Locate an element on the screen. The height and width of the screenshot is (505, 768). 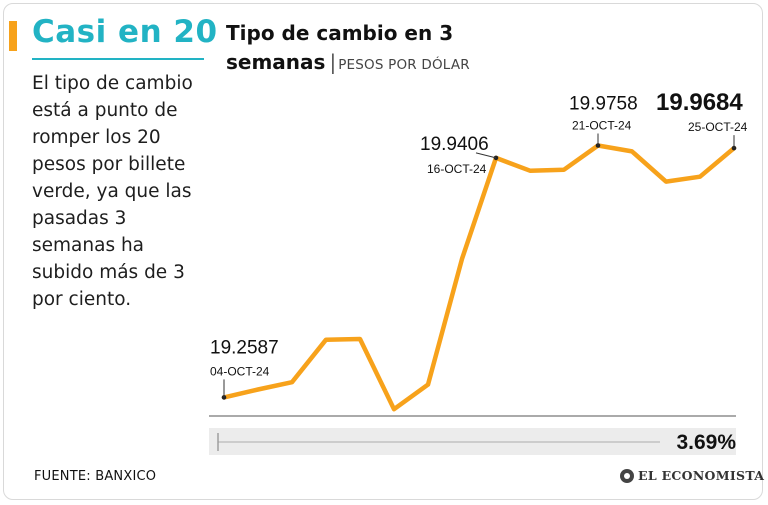
chart-unit: PESOS POR DÓLAR is located at coordinates (404, 65).